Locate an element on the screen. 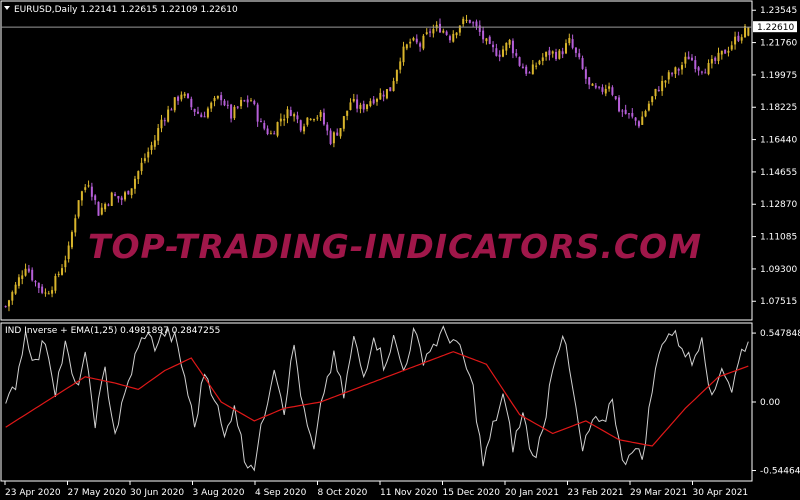 The image size is (800, 500). current-price-box is located at coordinates (775, 27).